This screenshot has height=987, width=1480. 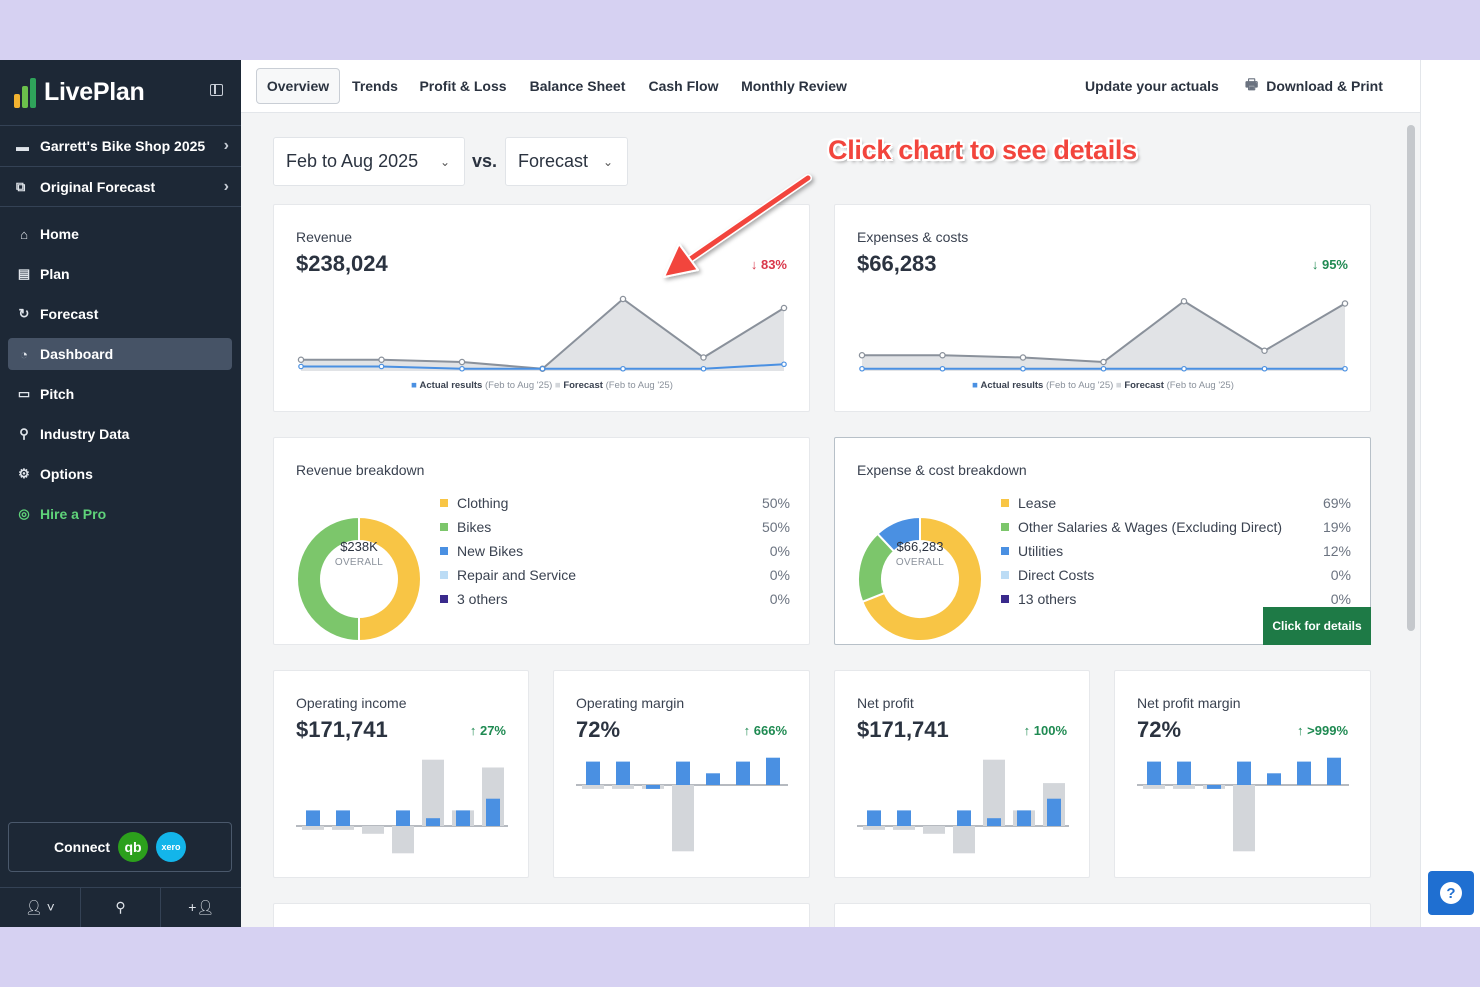 I want to click on legend-label: New Bikes, so click(x=490, y=551).